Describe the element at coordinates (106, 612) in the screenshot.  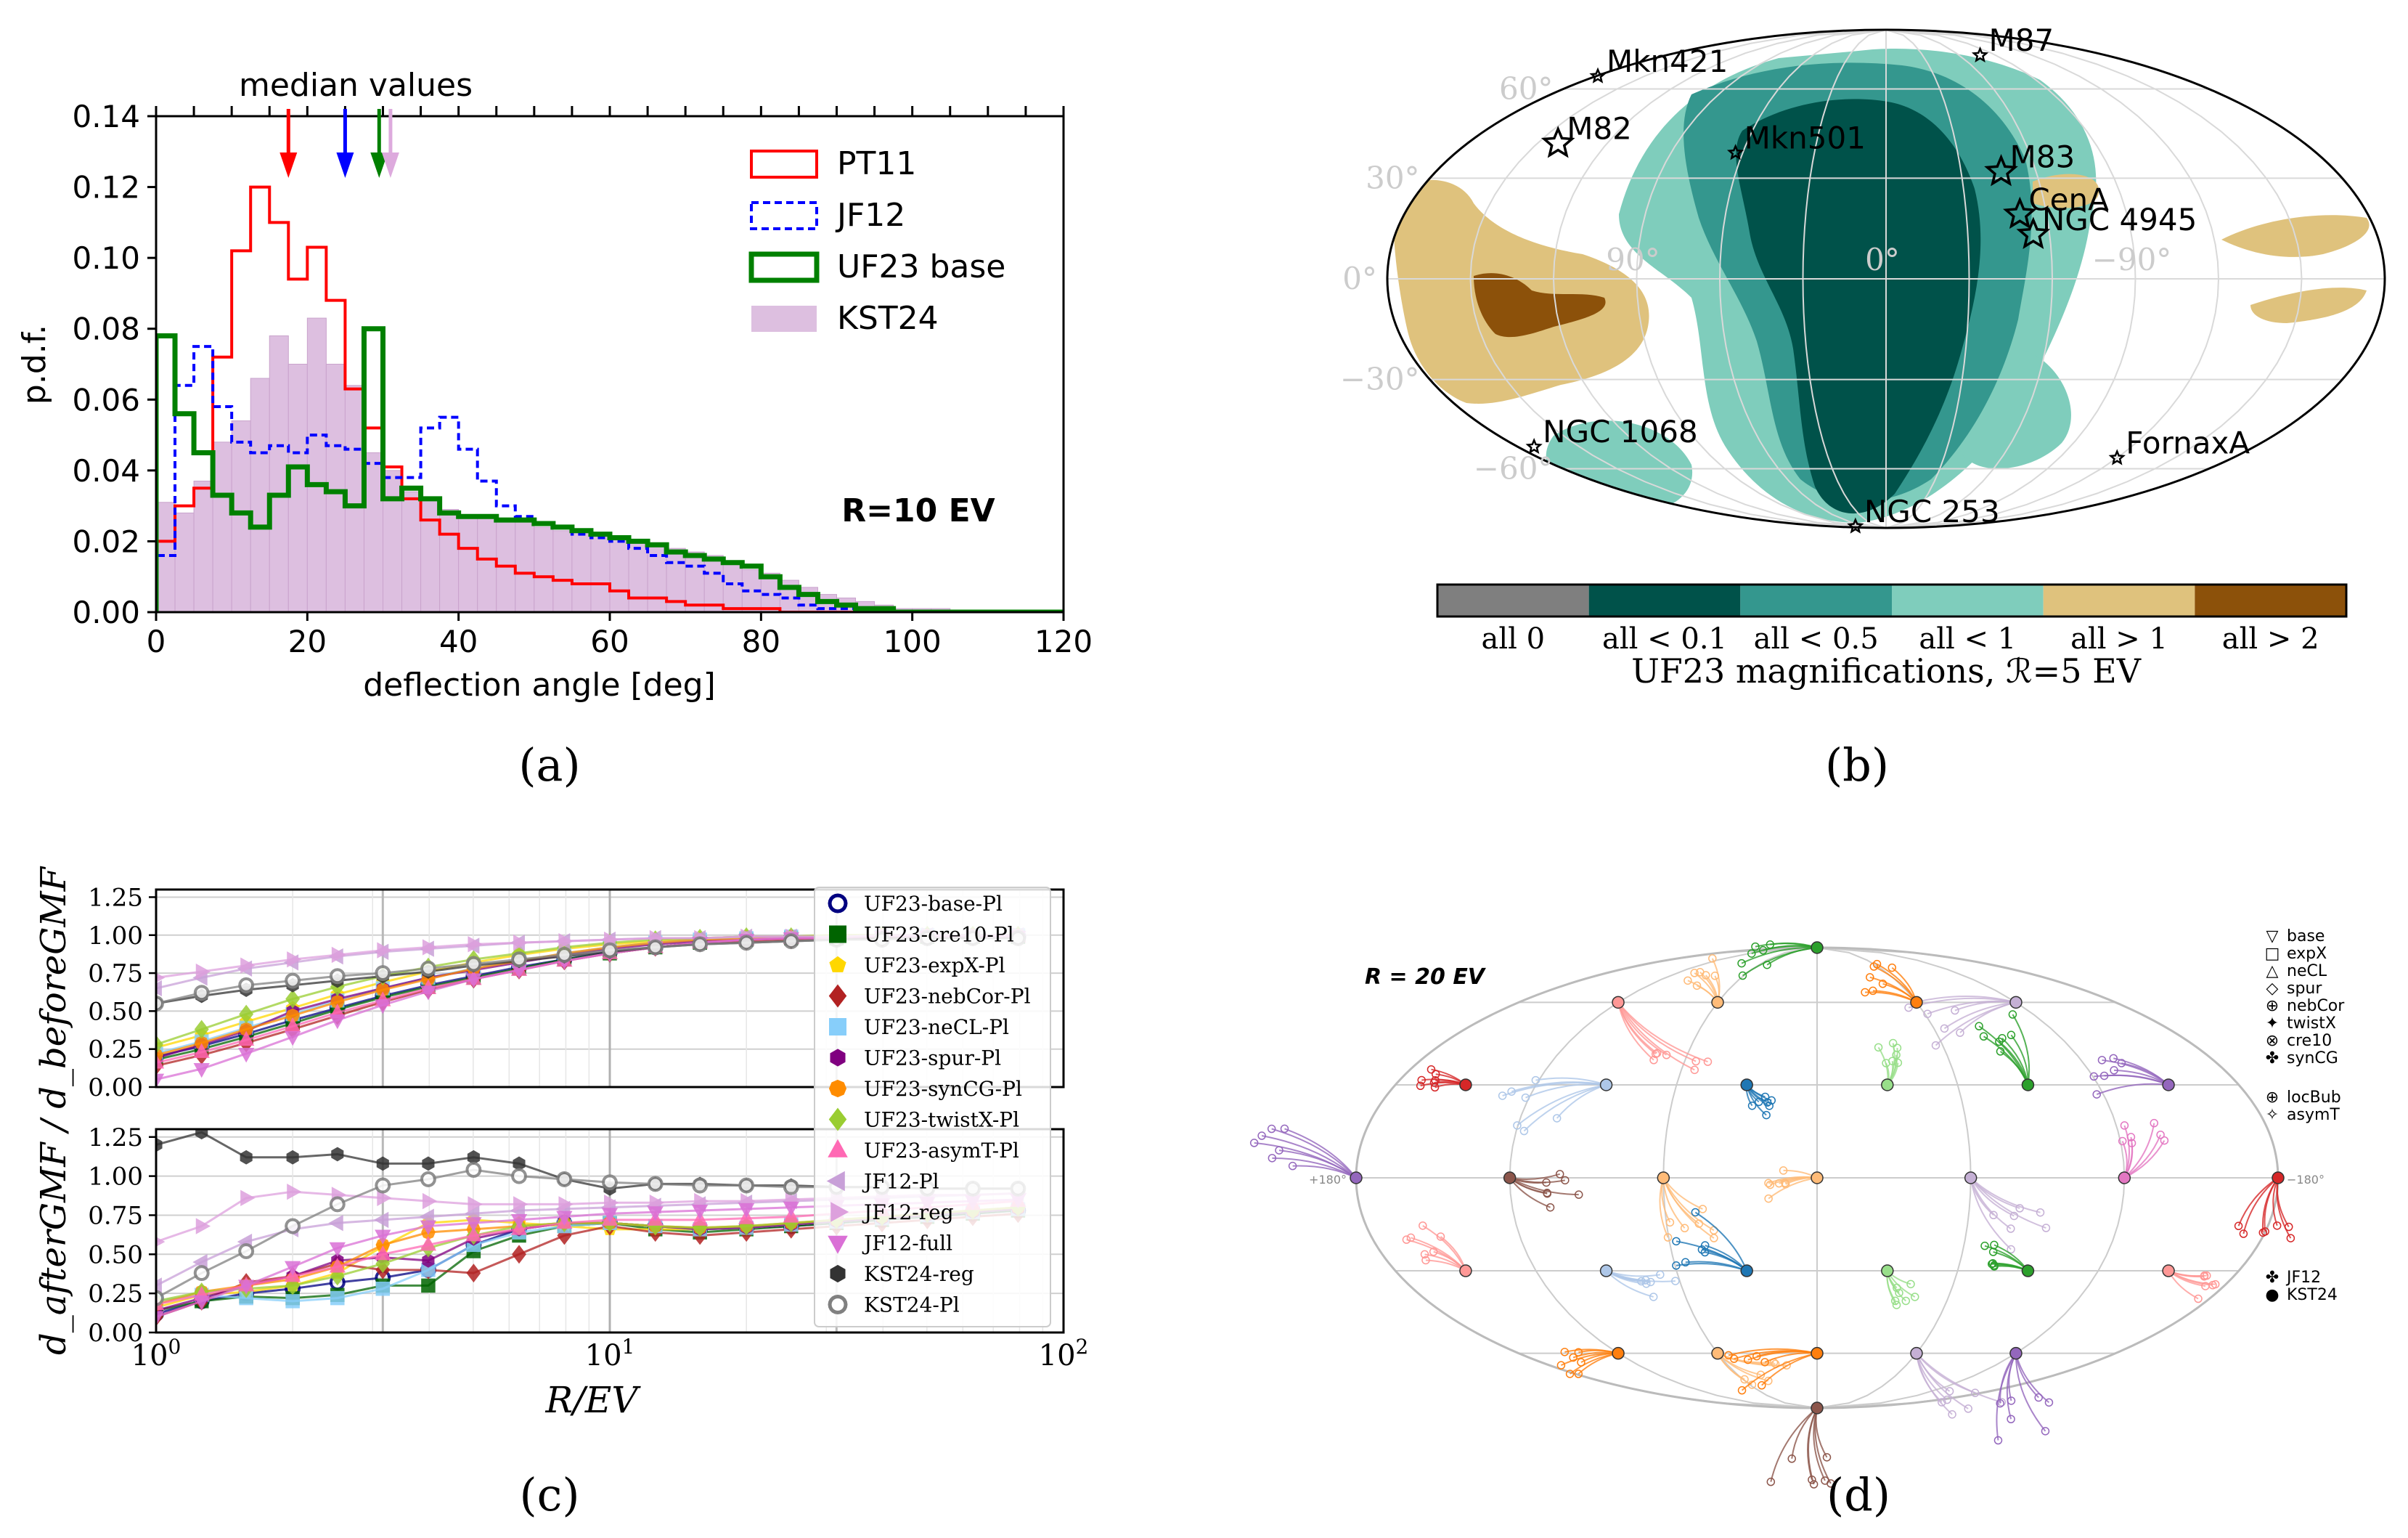
I see `y-tick-label: 0.00` at that location.